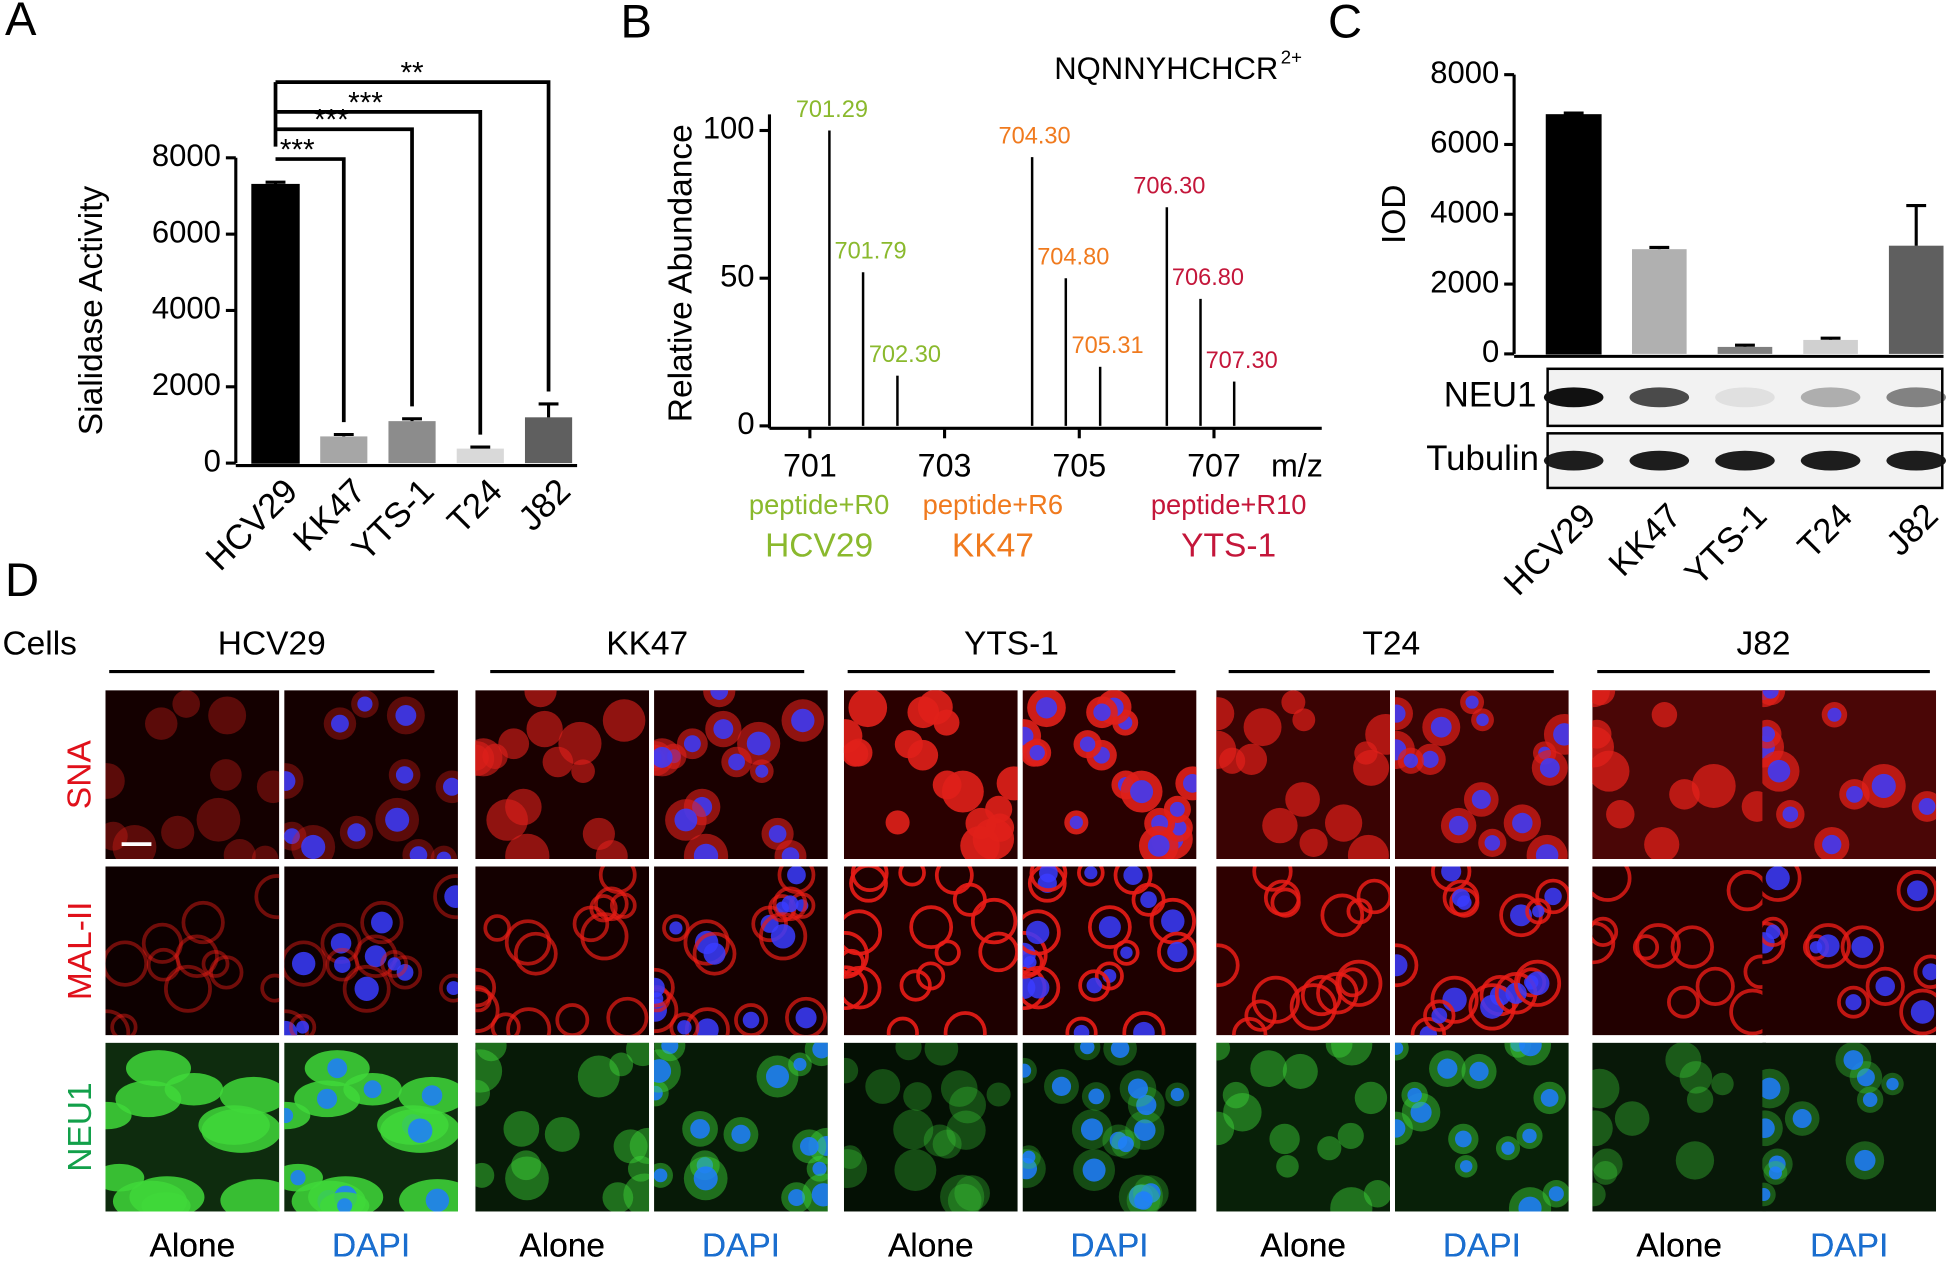  I want to click on panel-label: B, so click(636, 23).